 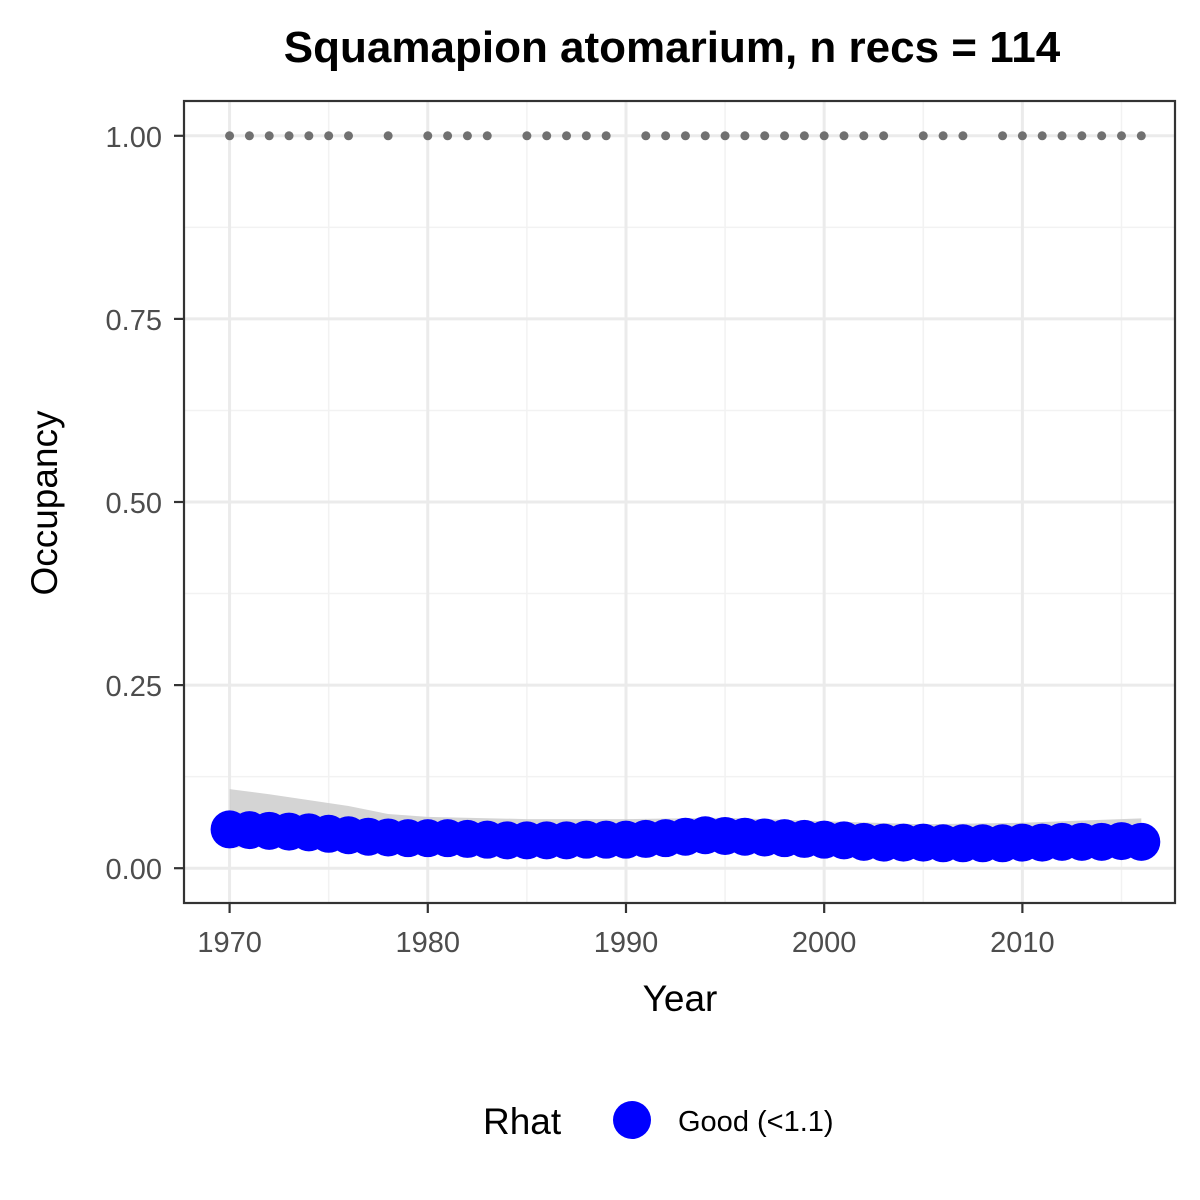 What do you see at coordinates (824, 943) in the screenshot?
I see `x-tick-label: 2000` at bounding box center [824, 943].